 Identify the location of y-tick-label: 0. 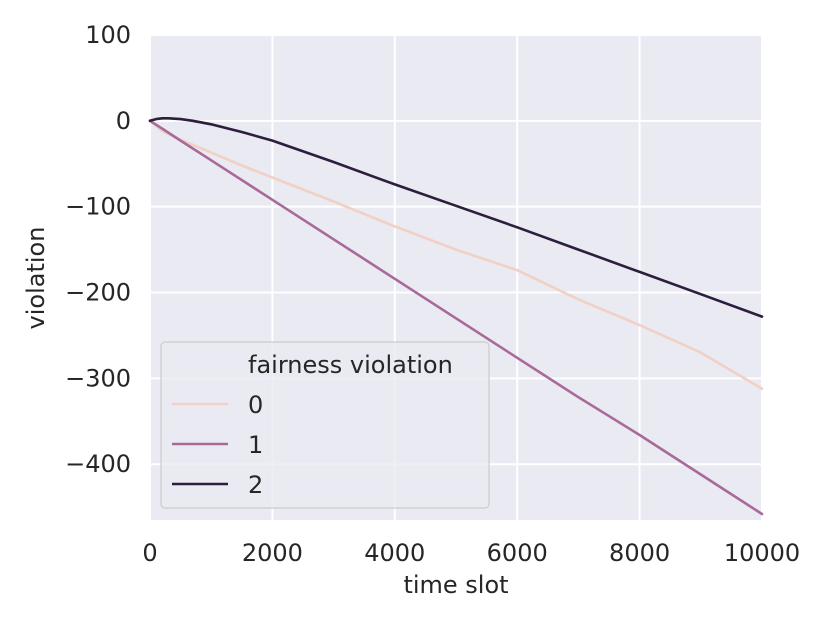
(123, 121).